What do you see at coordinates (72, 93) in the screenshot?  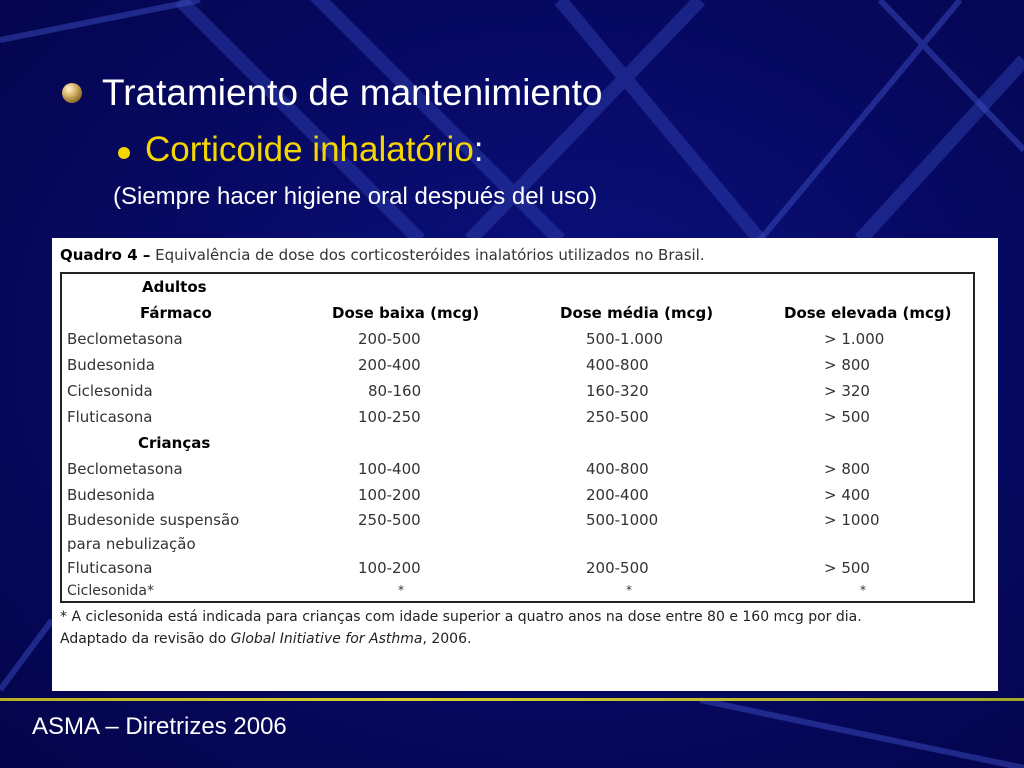 I see `bullet-sphere-icon` at bounding box center [72, 93].